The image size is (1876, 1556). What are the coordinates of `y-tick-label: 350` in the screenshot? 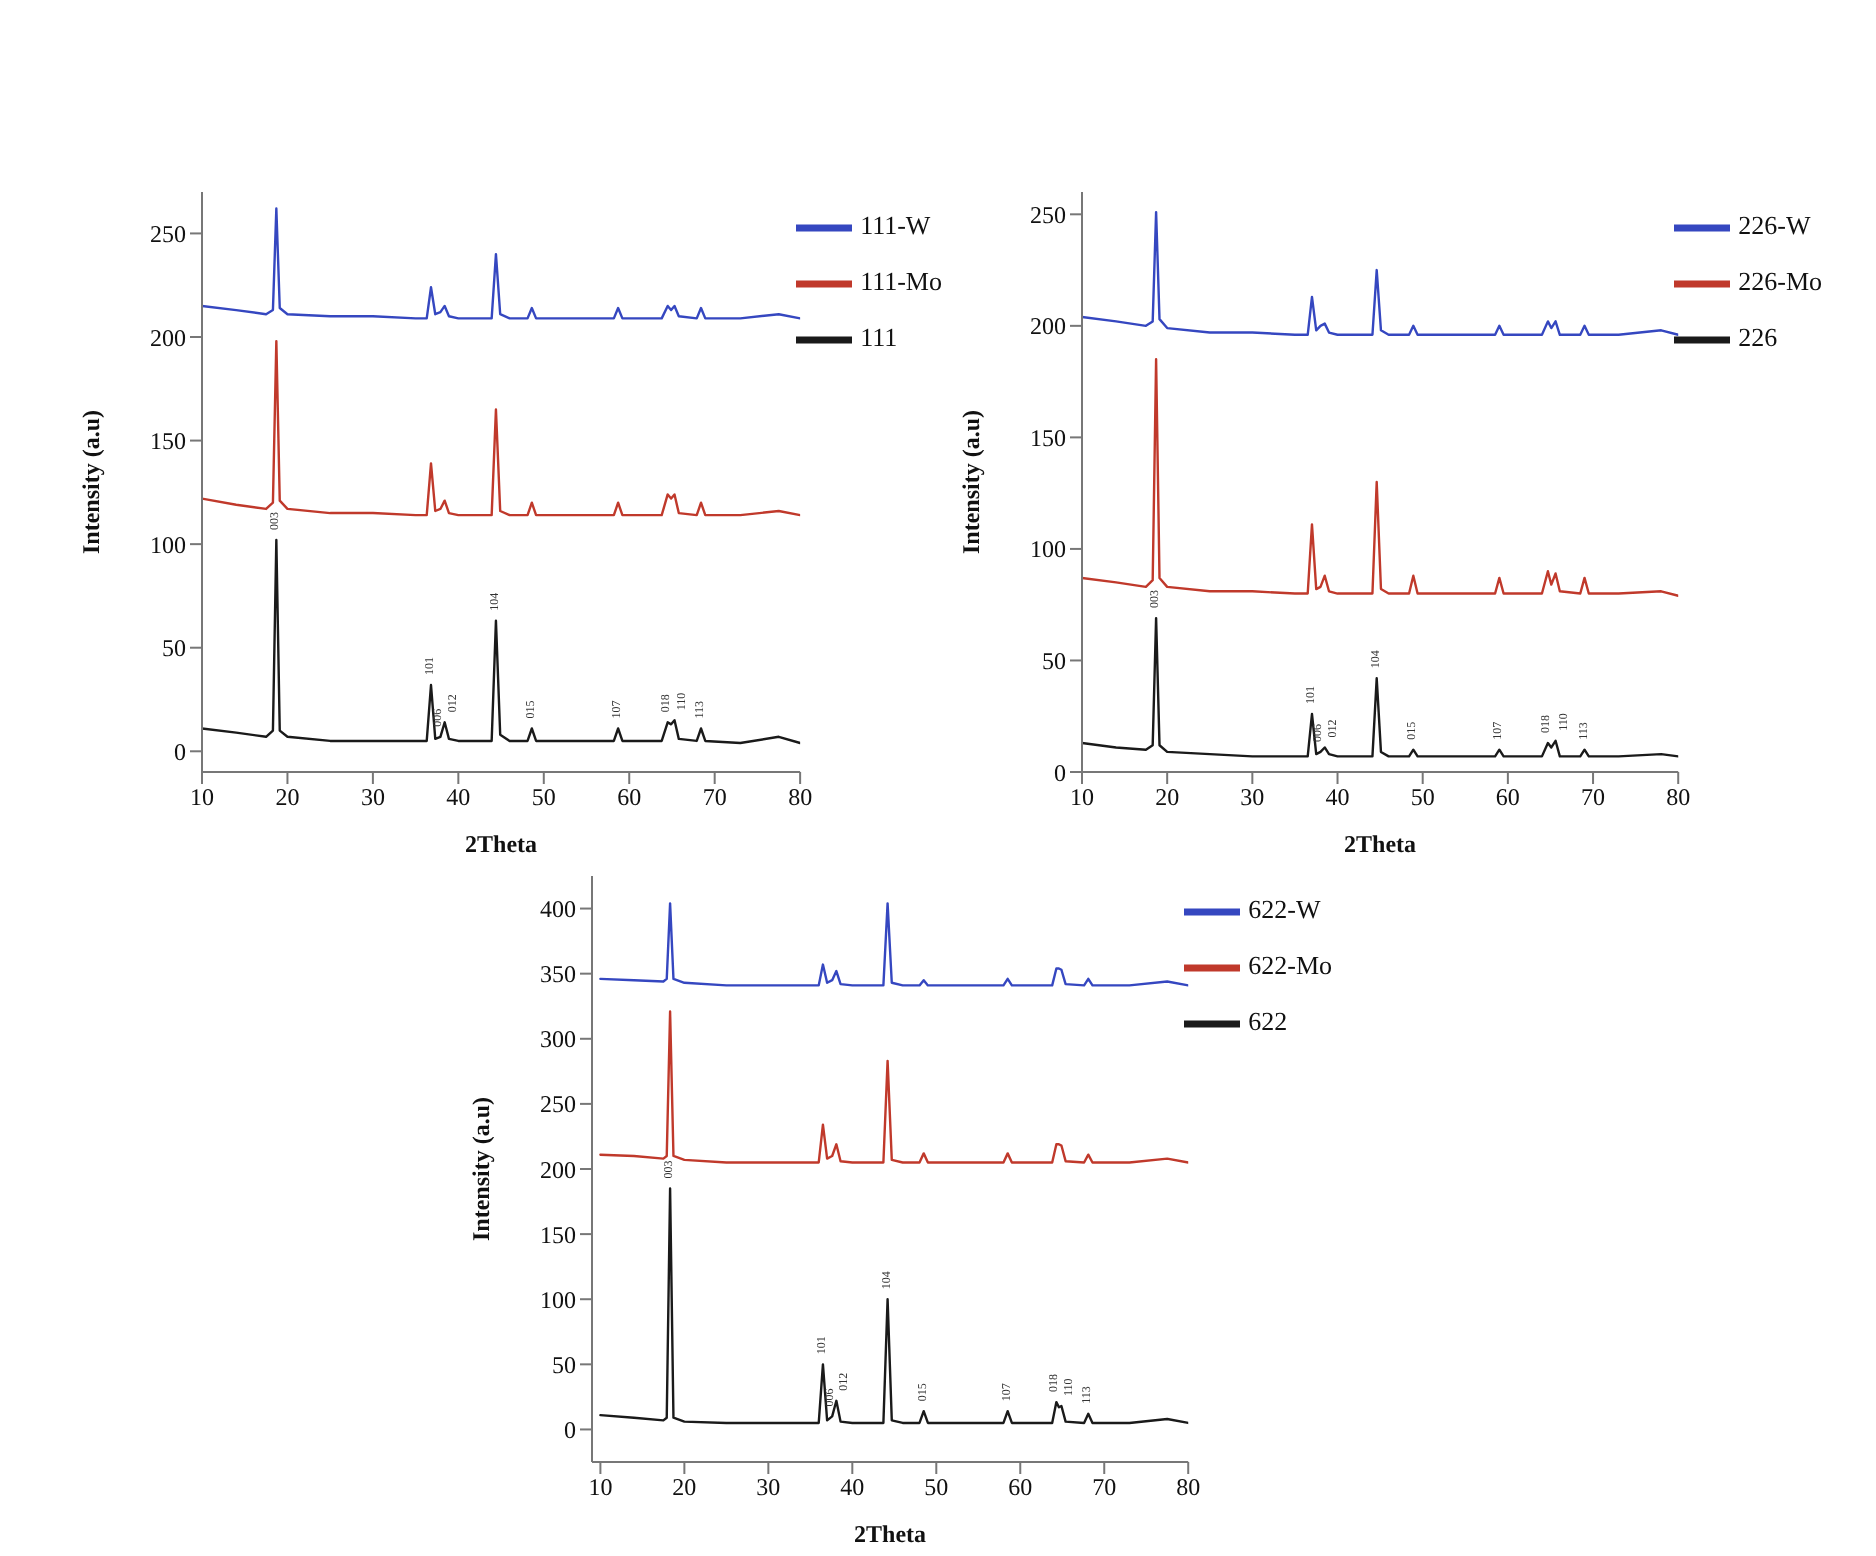 It's located at (558, 974).